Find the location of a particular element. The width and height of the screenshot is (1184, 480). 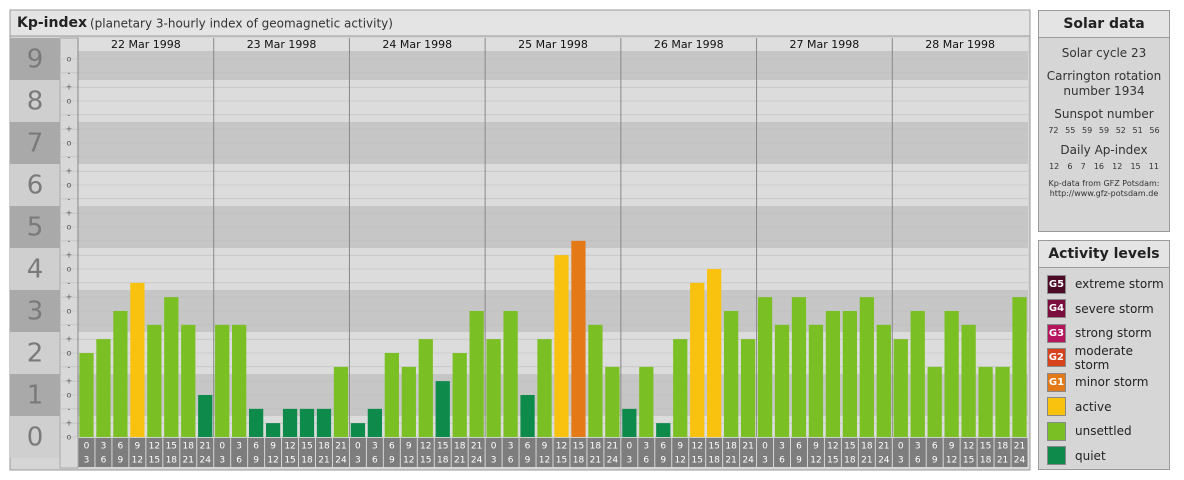

sunspot-label: Sunspot number is located at coordinates (1104, 114).